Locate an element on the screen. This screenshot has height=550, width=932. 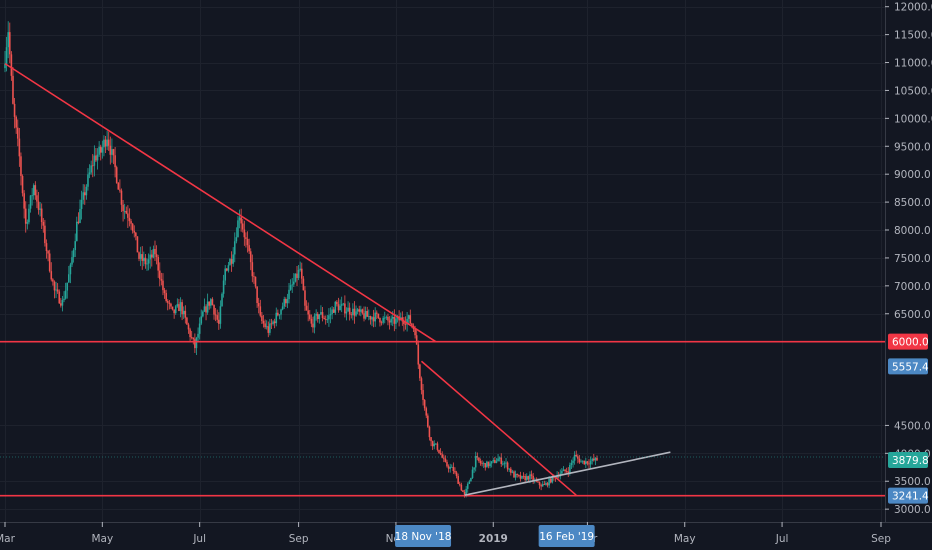
price-label-badge is located at coordinates (908, 460).